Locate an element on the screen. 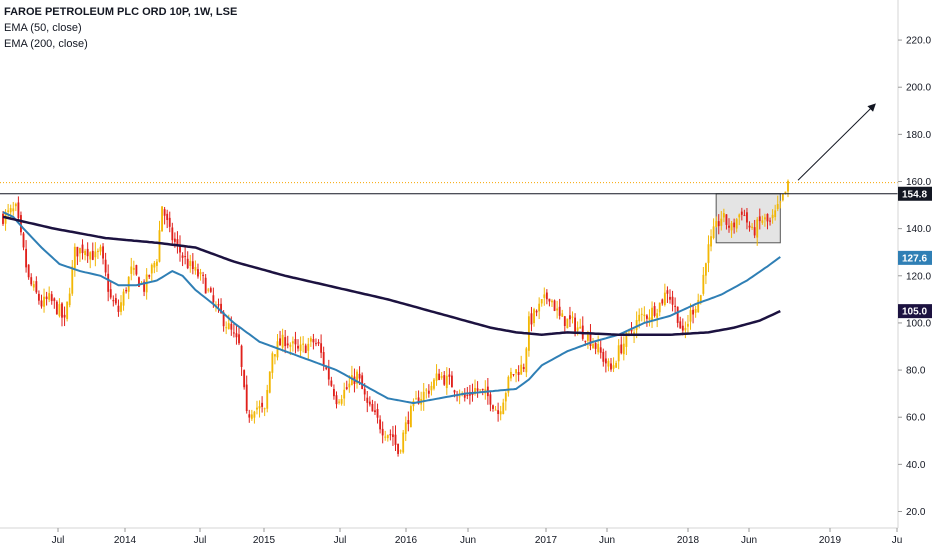  ema200-legend-label: EMA (200, close) is located at coordinates (46, 44).